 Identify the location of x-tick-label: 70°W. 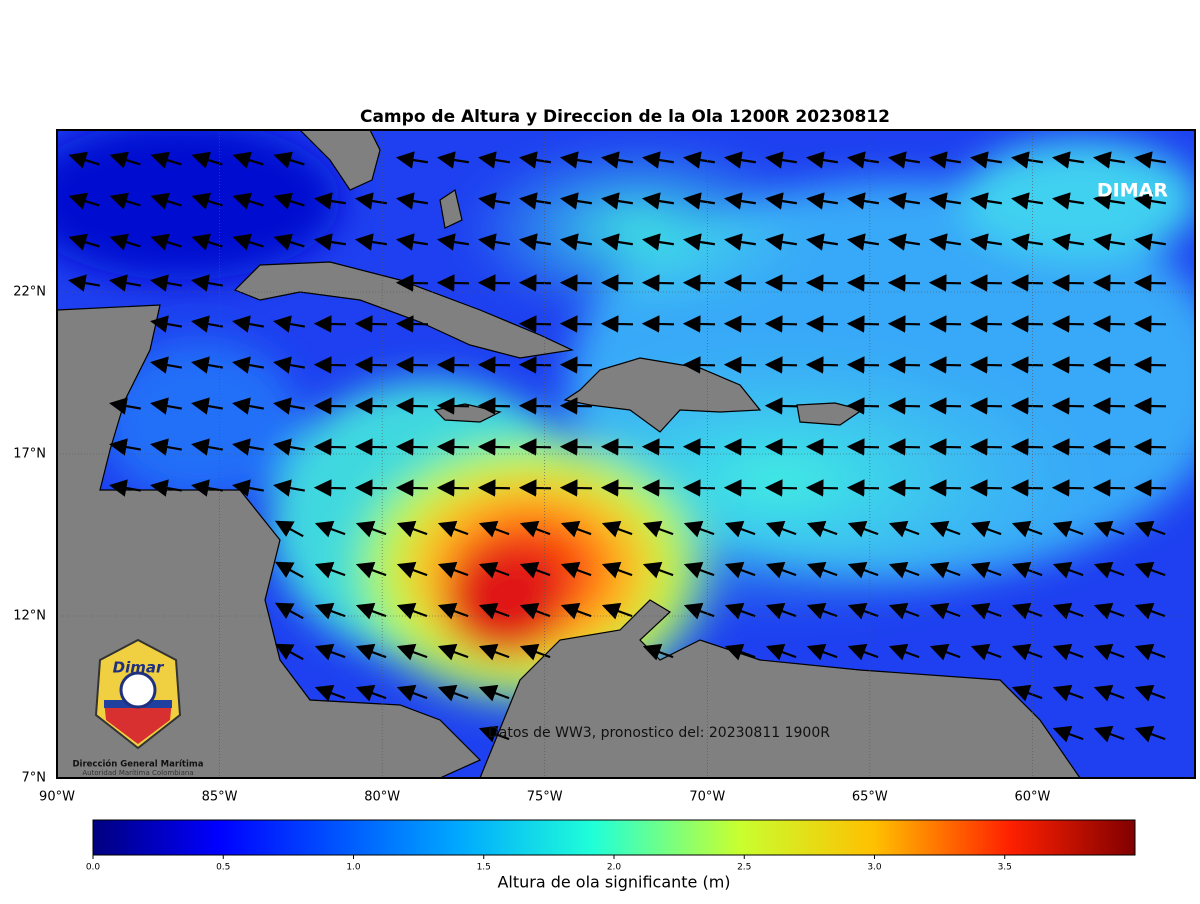
(707, 797).